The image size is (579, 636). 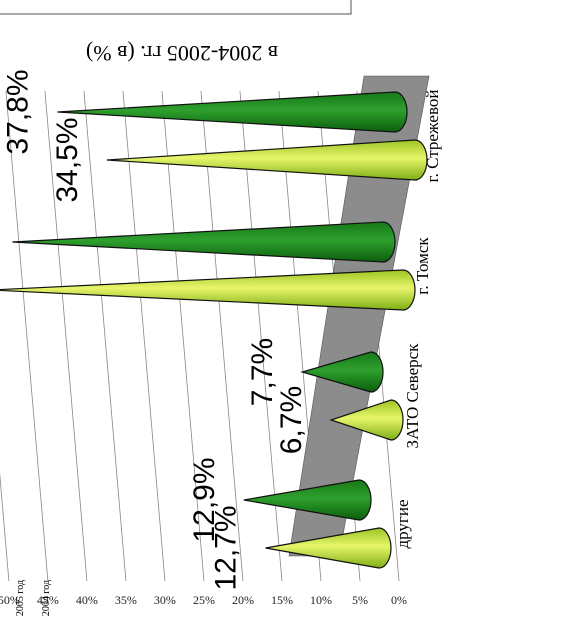 I want to click on legend-entry: 2004 год, so click(x=46, y=598).